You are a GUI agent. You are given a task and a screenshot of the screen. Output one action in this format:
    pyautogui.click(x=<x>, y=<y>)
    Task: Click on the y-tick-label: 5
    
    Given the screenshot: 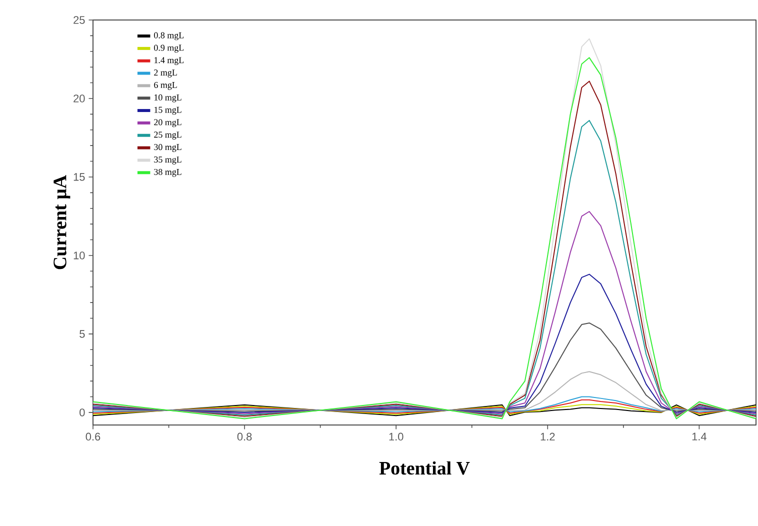 What is the action you would take?
    pyautogui.click(x=82, y=334)
    